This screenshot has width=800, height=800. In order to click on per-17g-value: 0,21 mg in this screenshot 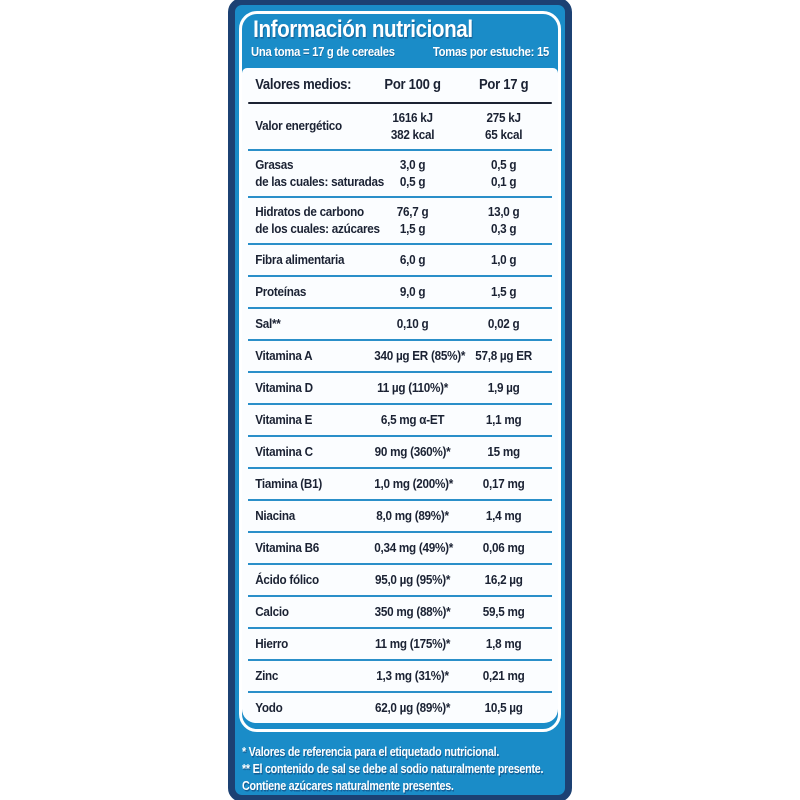, I will do `click(503, 675)`.